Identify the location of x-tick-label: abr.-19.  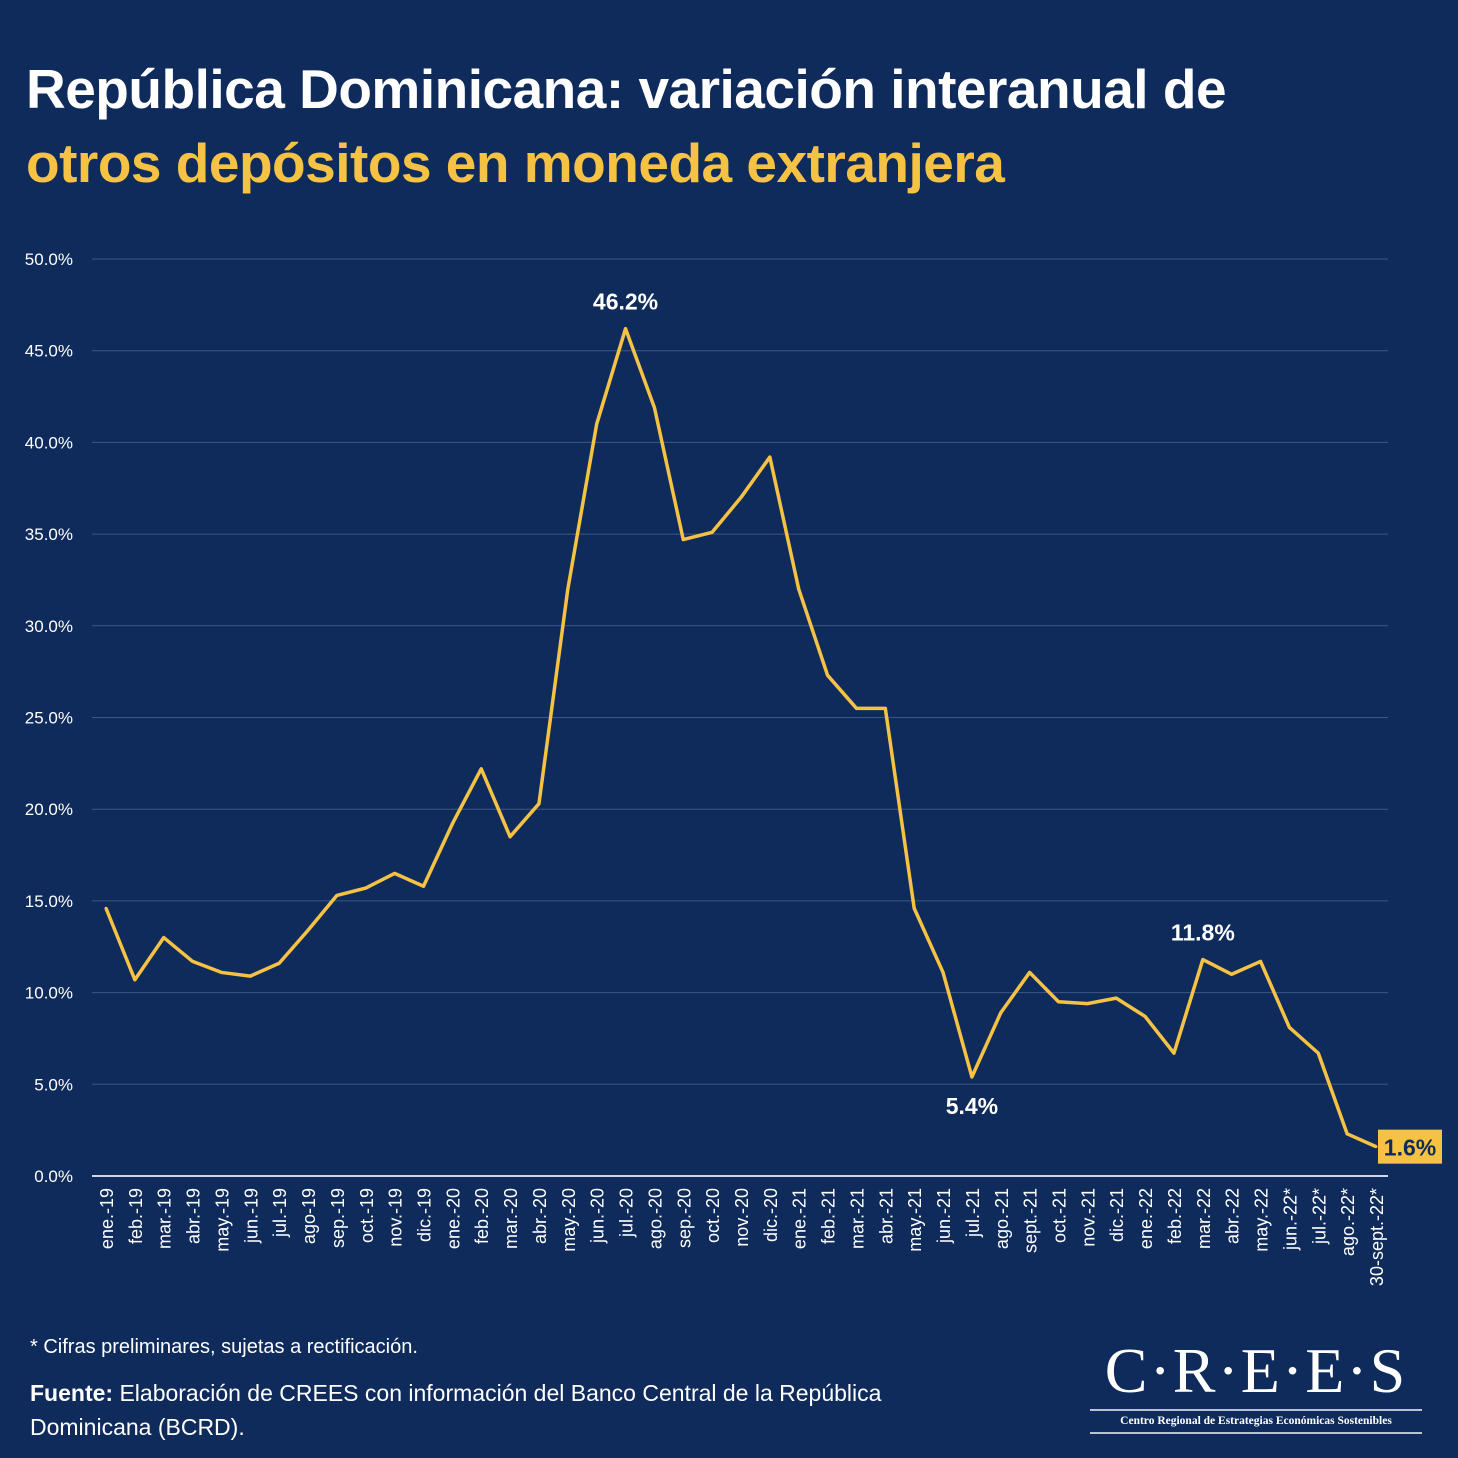
(194, 1216).